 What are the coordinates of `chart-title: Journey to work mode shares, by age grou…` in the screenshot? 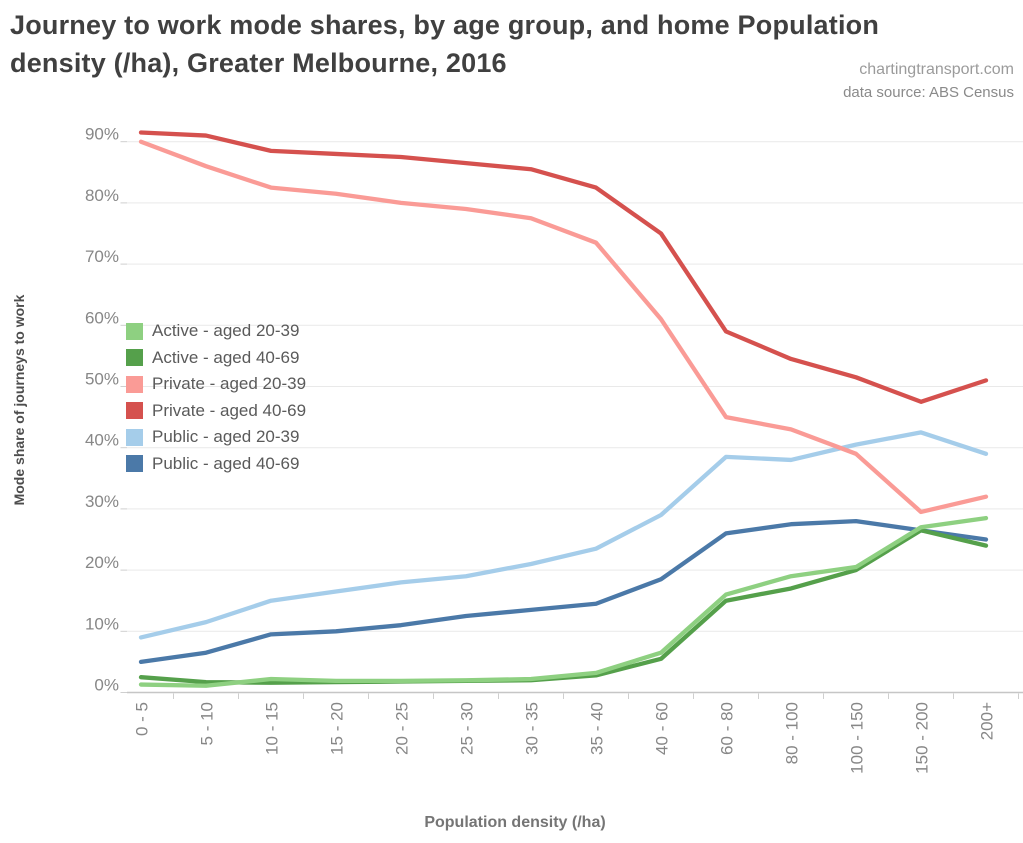 It's located at (510, 44).